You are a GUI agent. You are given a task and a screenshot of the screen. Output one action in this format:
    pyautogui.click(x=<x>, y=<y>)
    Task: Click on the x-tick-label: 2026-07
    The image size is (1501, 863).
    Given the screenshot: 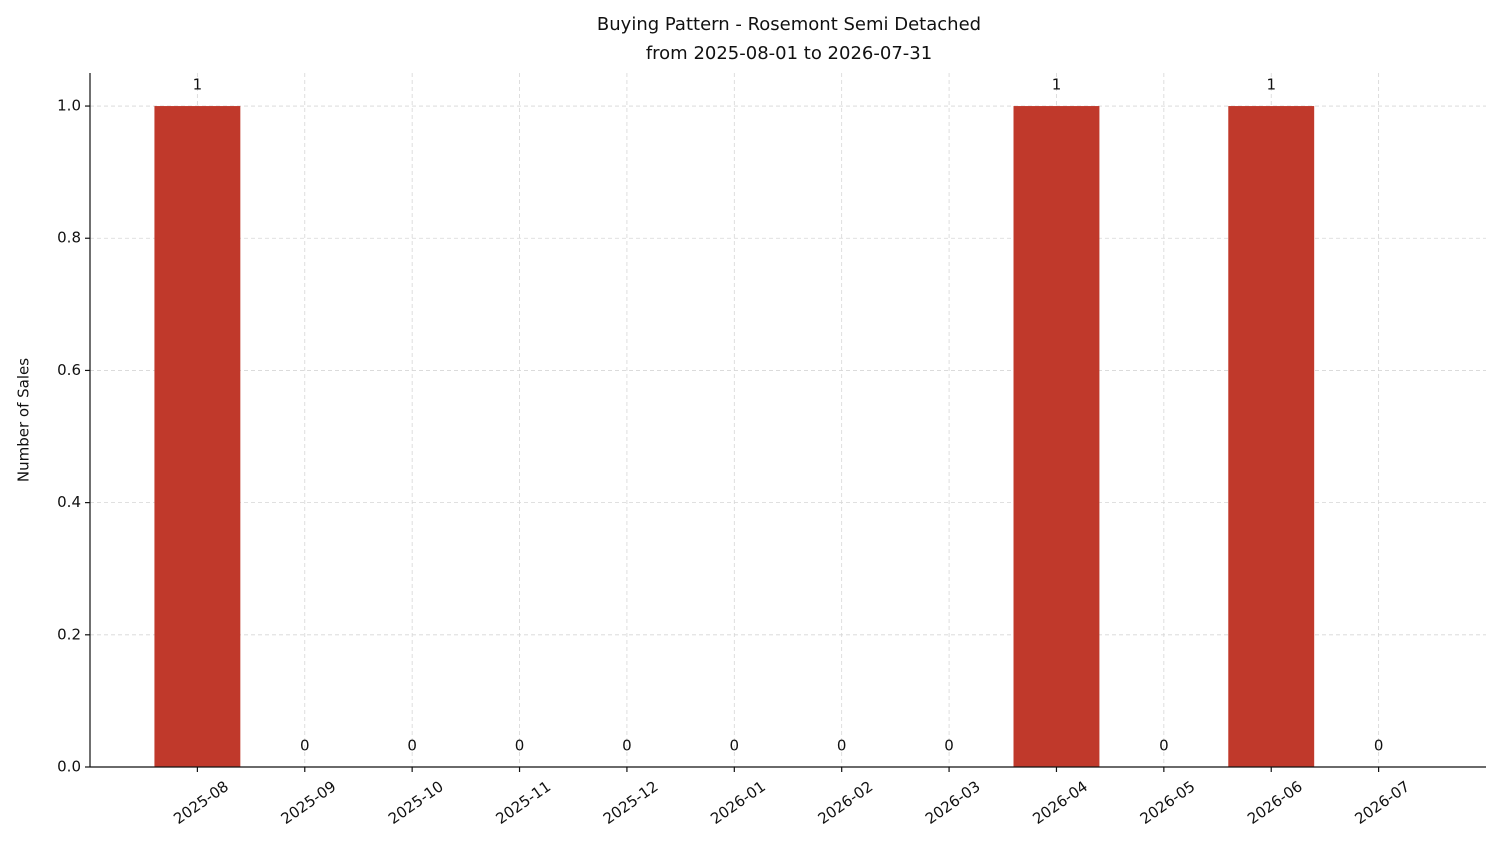 What is the action you would take?
    pyautogui.click(x=1382, y=802)
    